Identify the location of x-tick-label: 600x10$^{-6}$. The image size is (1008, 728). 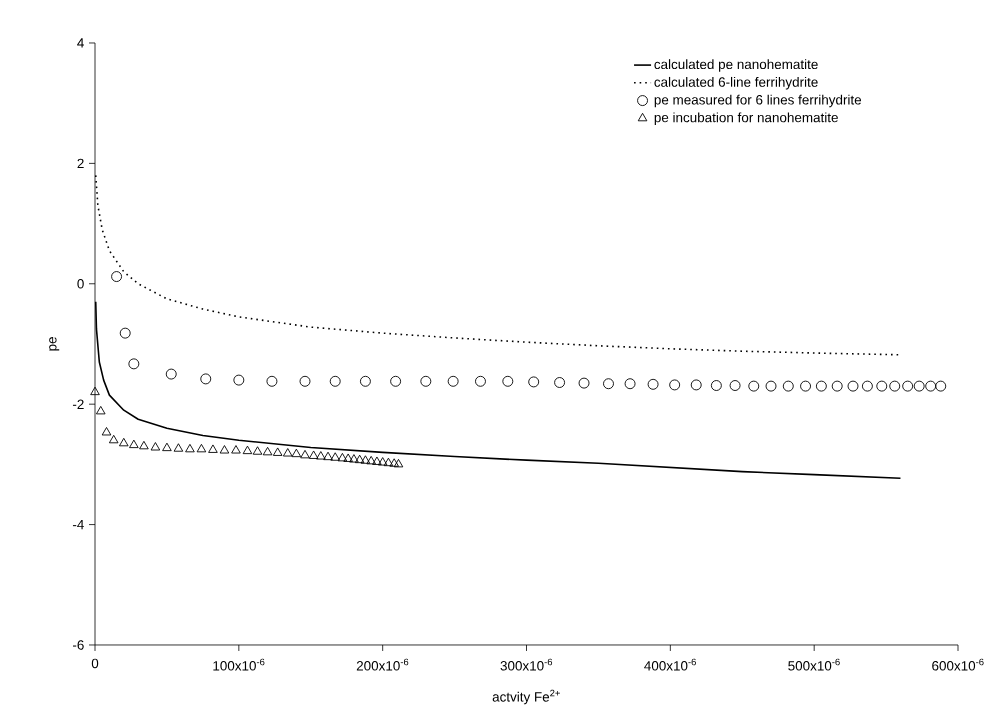
(958, 664).